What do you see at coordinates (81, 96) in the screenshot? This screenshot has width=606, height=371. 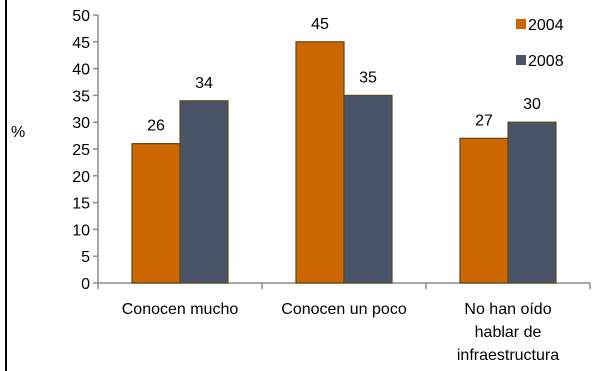 I see `y-tick-label: 35` at bounding box center [81, 96].